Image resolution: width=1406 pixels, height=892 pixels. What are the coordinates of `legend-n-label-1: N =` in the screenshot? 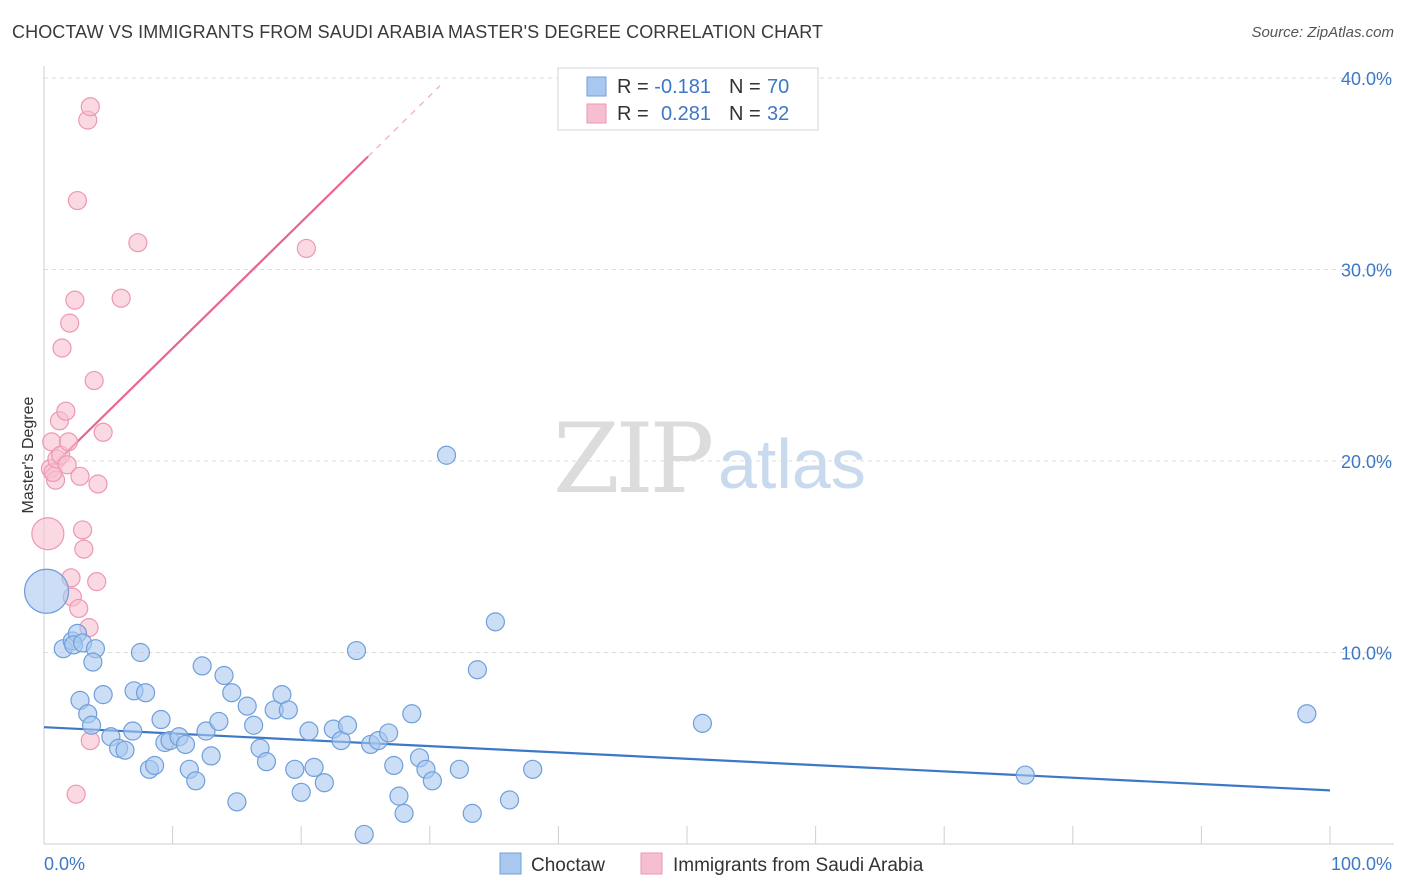 It's located at (745, 87).